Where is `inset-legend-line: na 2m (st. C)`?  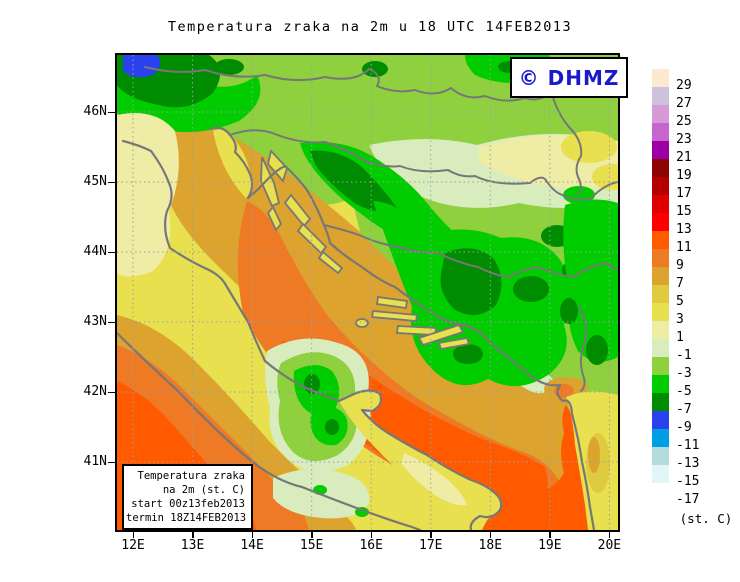
inset-legend-line: na 2m (st. C) is located at coordinates (203, 490).